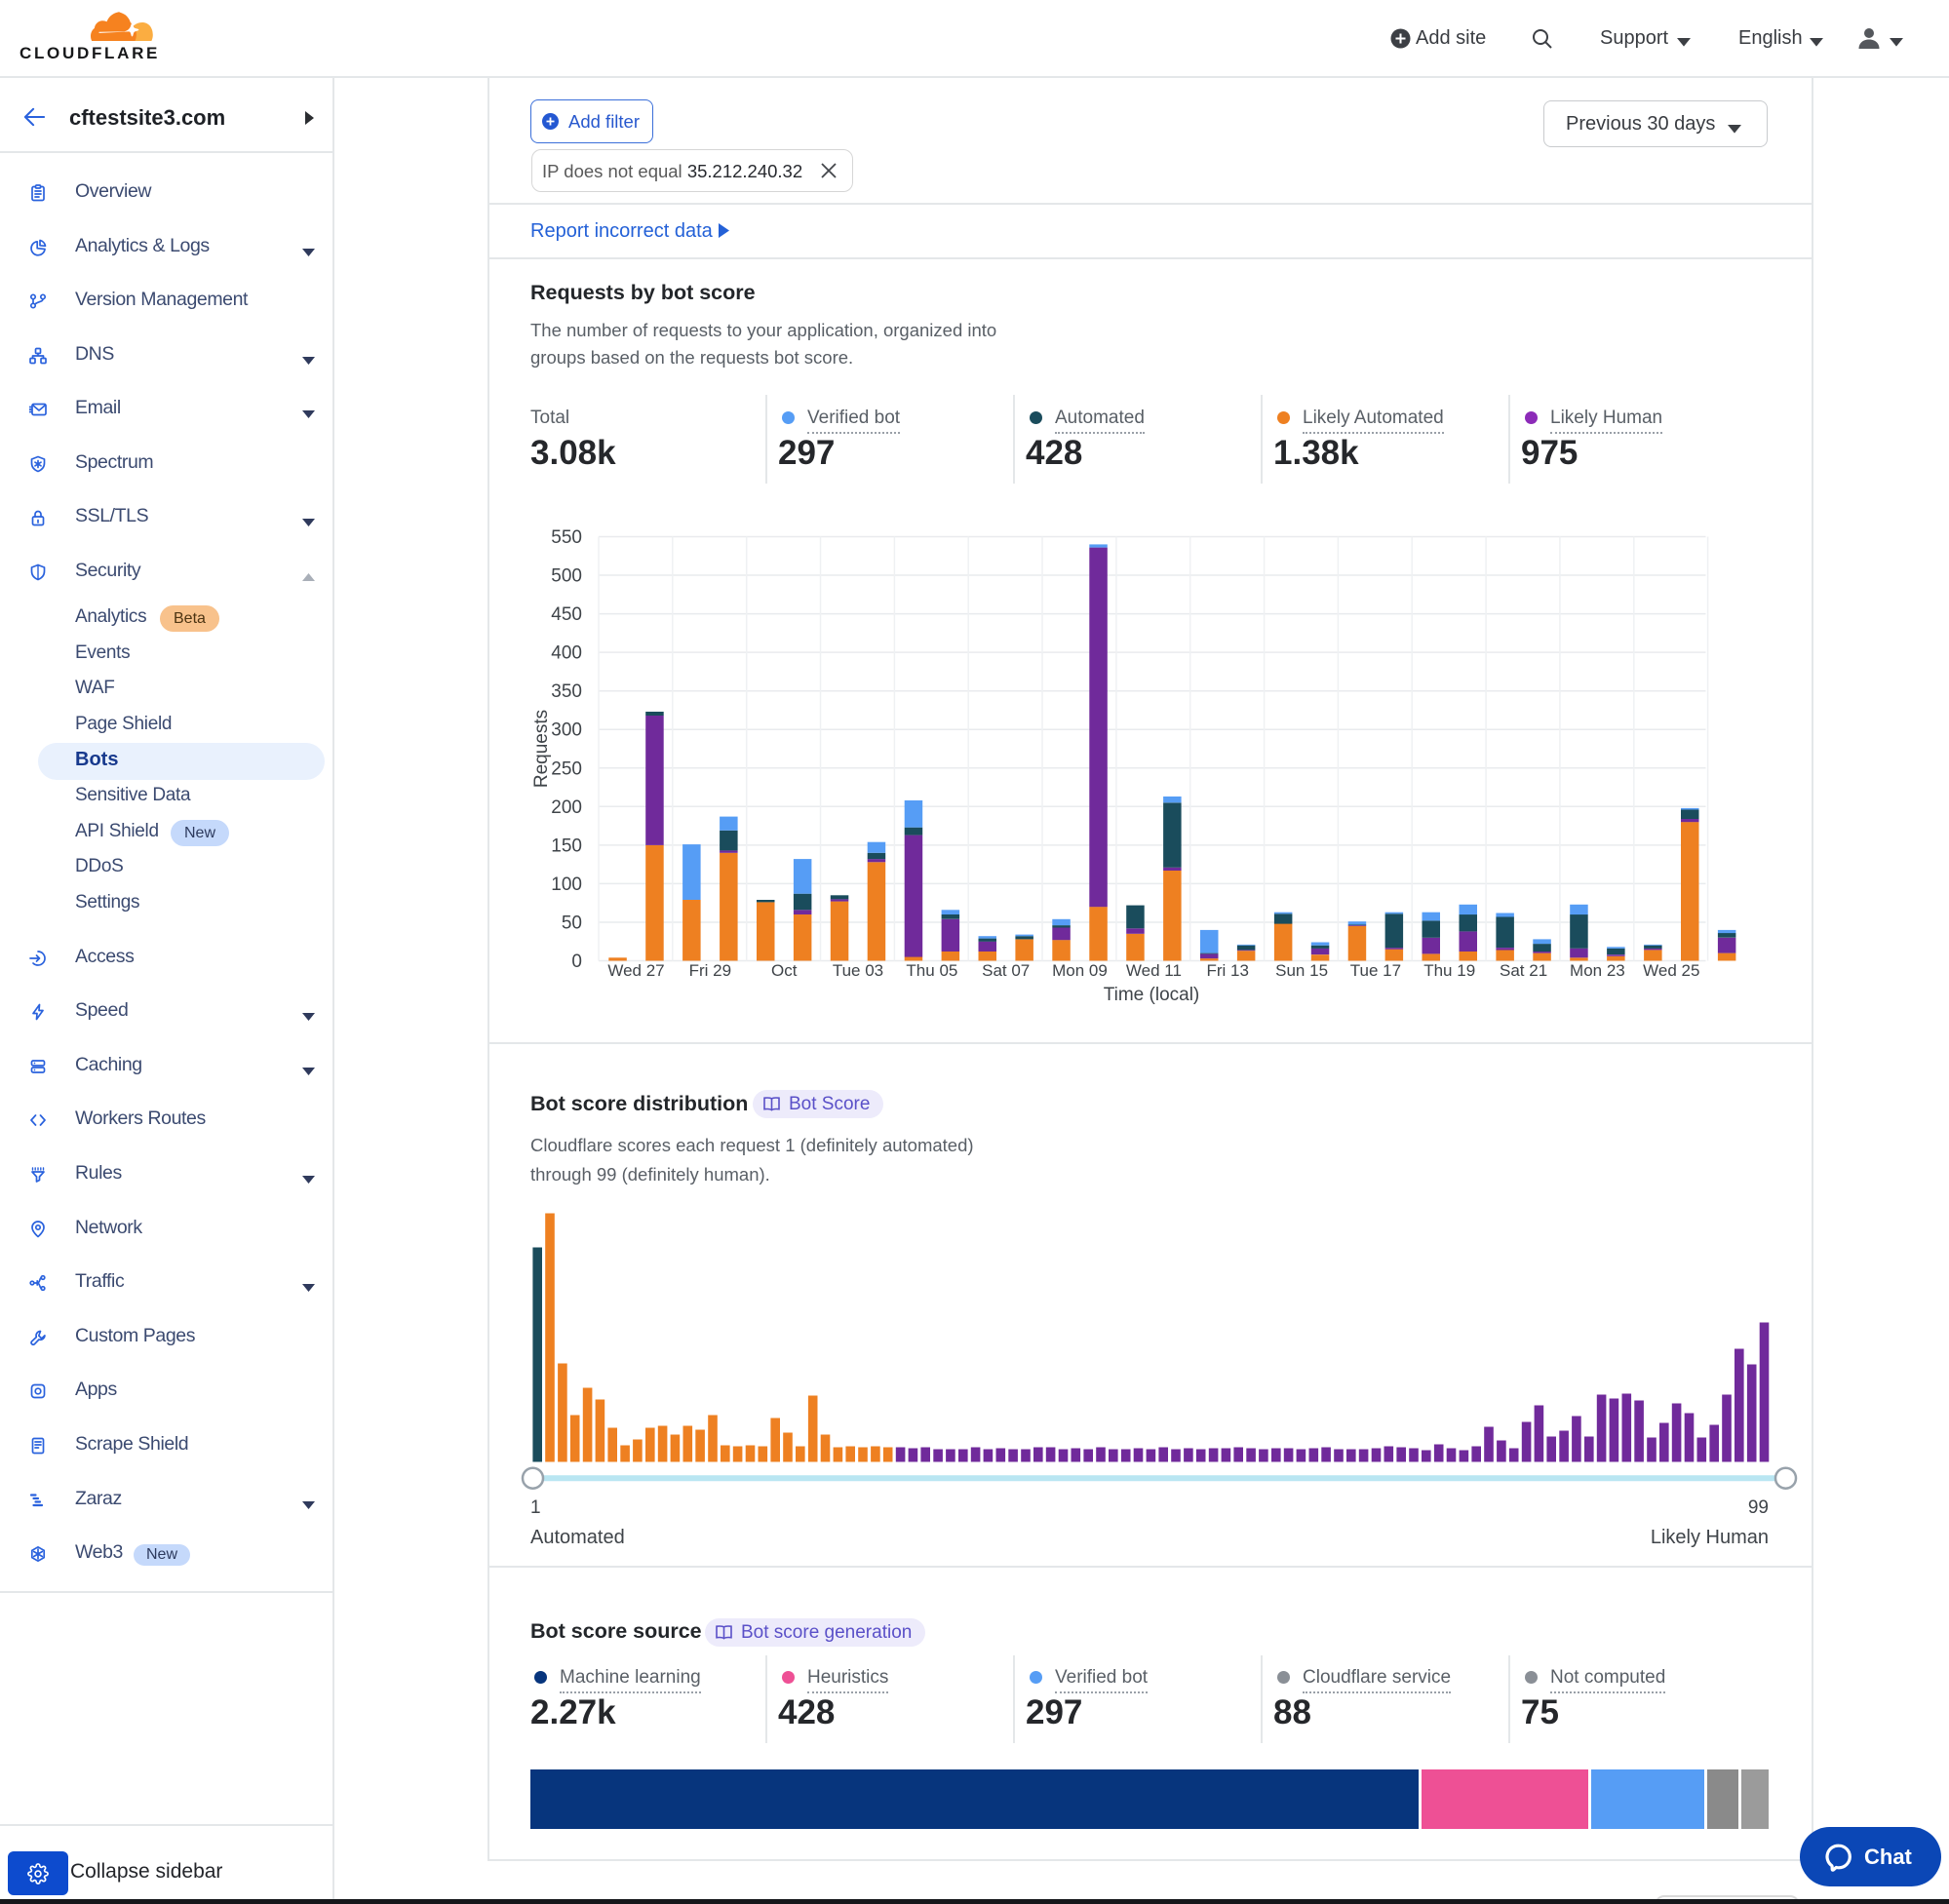 This screenshot has width=1949, height=1904. I want to click on svg-text: Tue 03, so click(858, 970).